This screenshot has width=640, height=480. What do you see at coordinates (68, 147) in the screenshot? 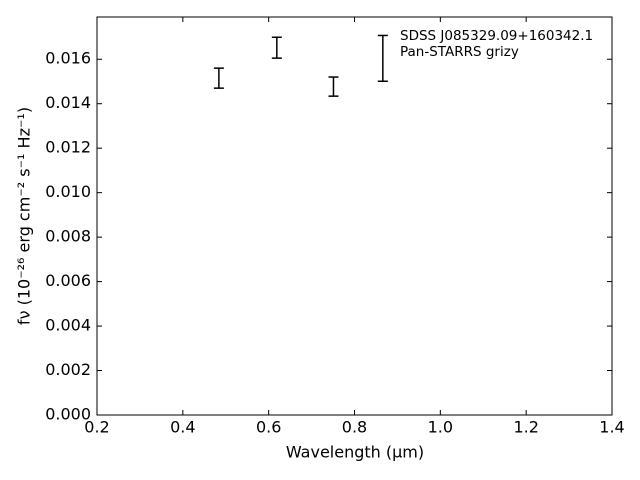
I see `y-tick-label: 0.012` at bounding box center [68, 147].